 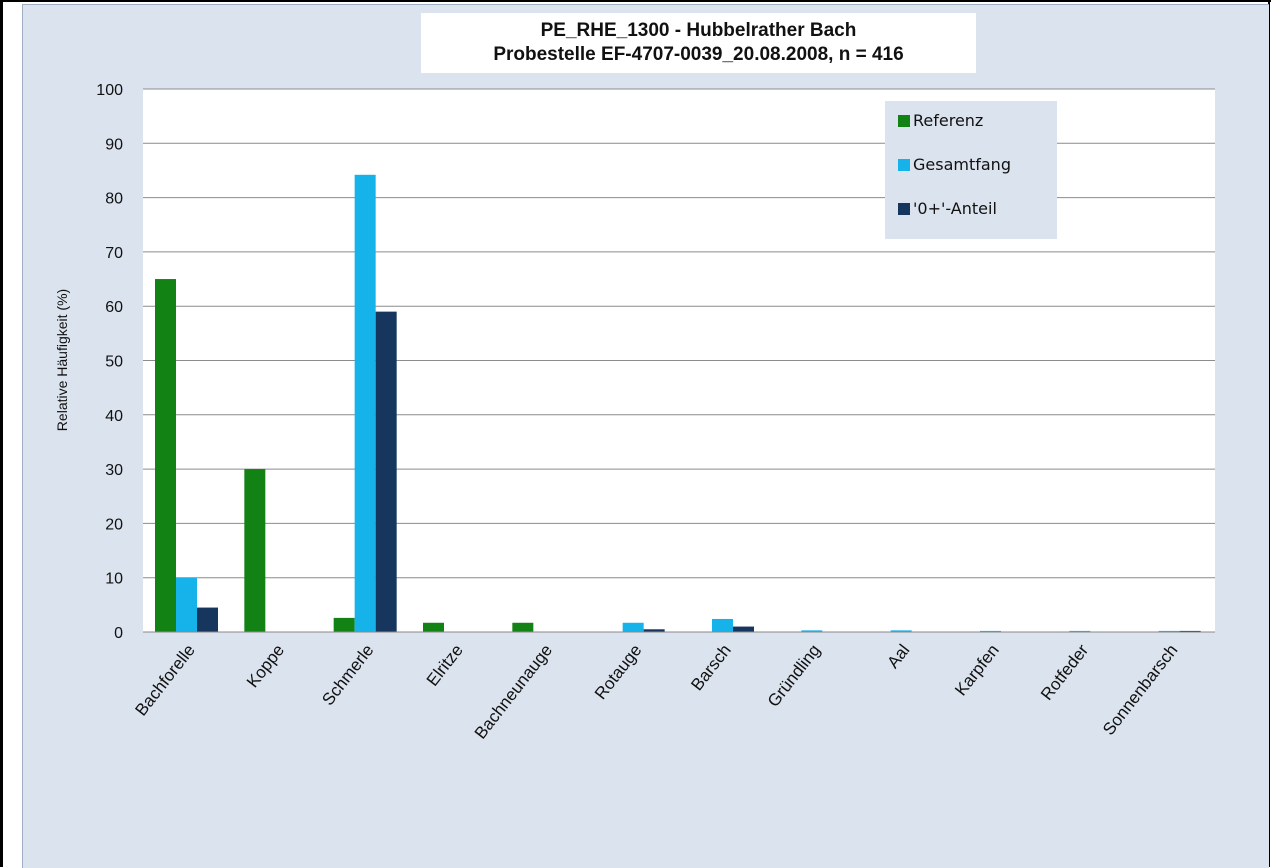 What do you see at coordinates (114, 579) in the screenshot?
I see `y-tick-label: 10` at bounding box center [114, 579].